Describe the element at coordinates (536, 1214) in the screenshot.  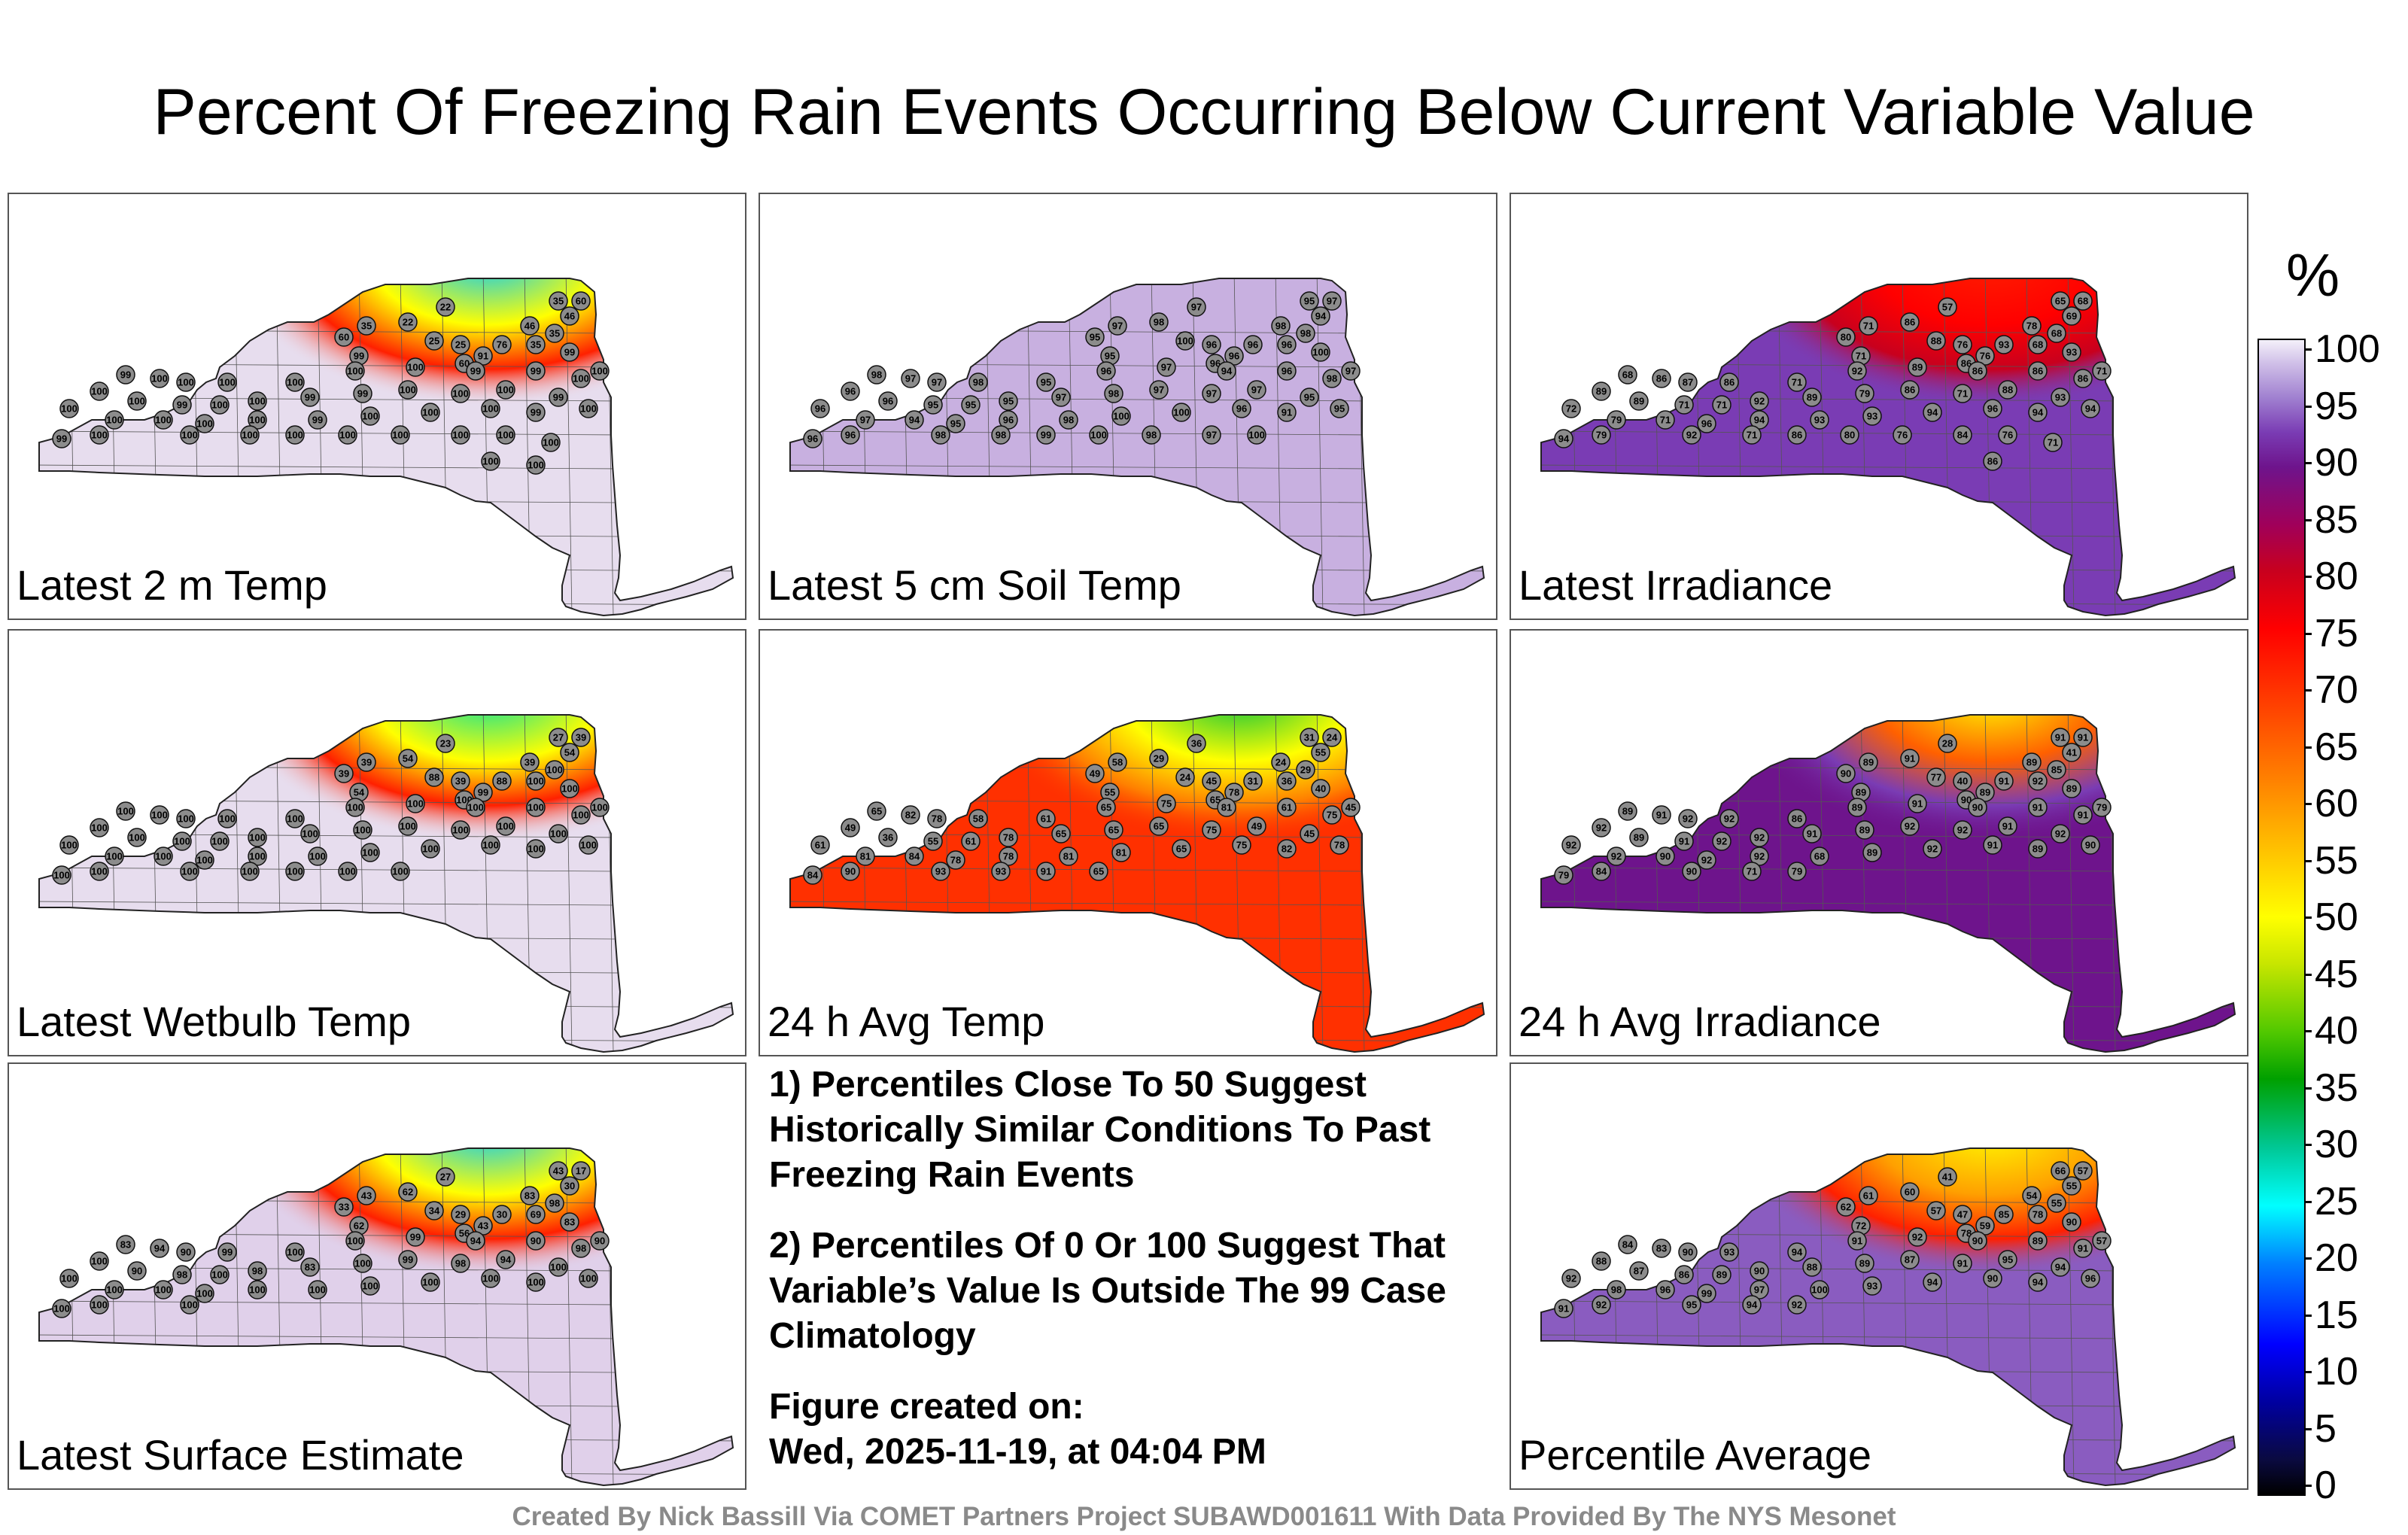
I see `station-marker: 69` at that location.